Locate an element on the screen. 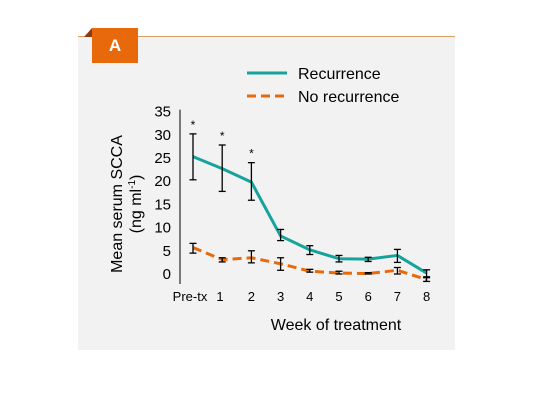 This screenshot has height=402, width=536. x-axis: Pre-tx 1 2 3 4 5 6 7 8 is located at coordinates (302, 296).